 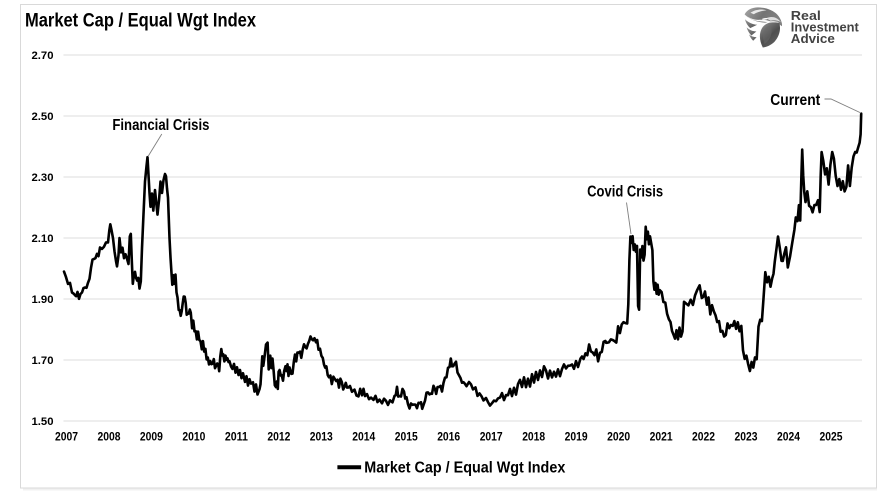 What do you see at coordinates (407, 438) in the screenshot?
I see `svg-text: 2015` at bounding box center [407, 438].